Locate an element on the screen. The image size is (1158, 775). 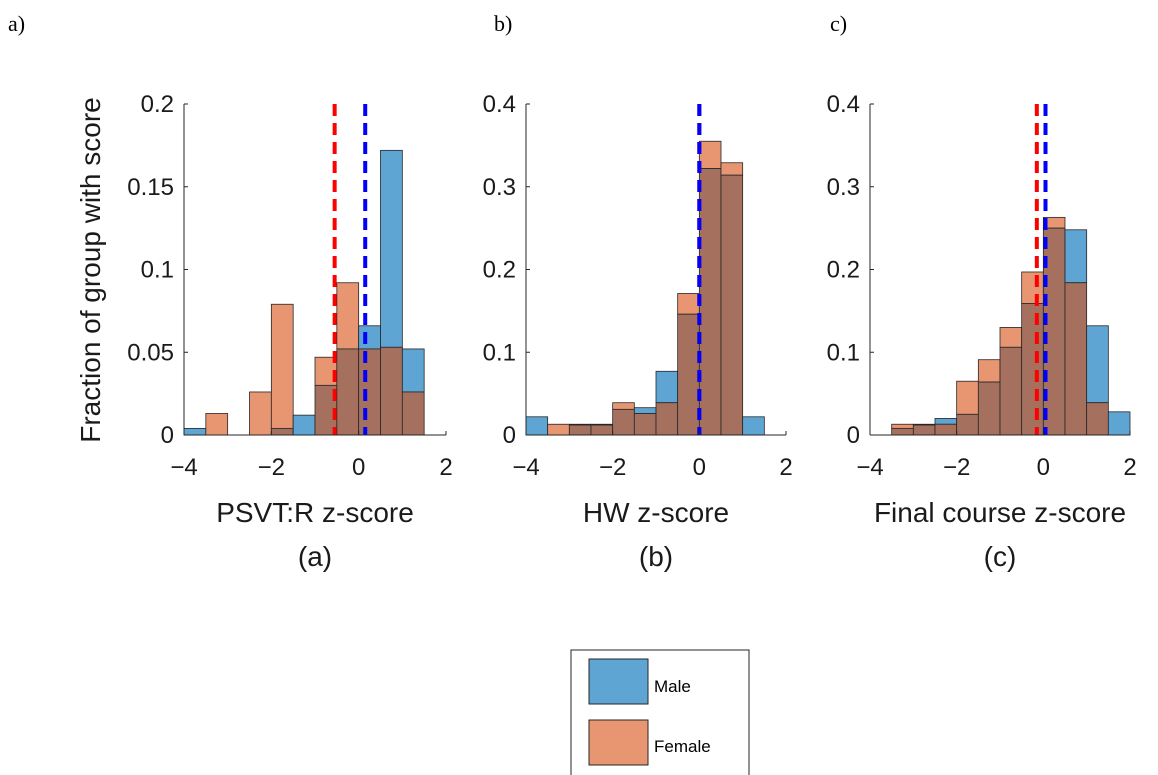
panel-letter-c: c) is located at coordinates (838, 23).